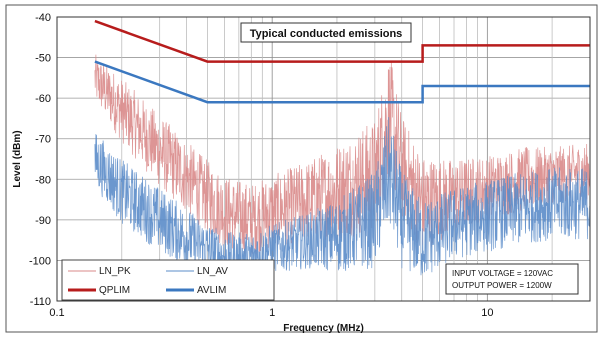  I want to click on series-line-avlim, so click(342, 82).